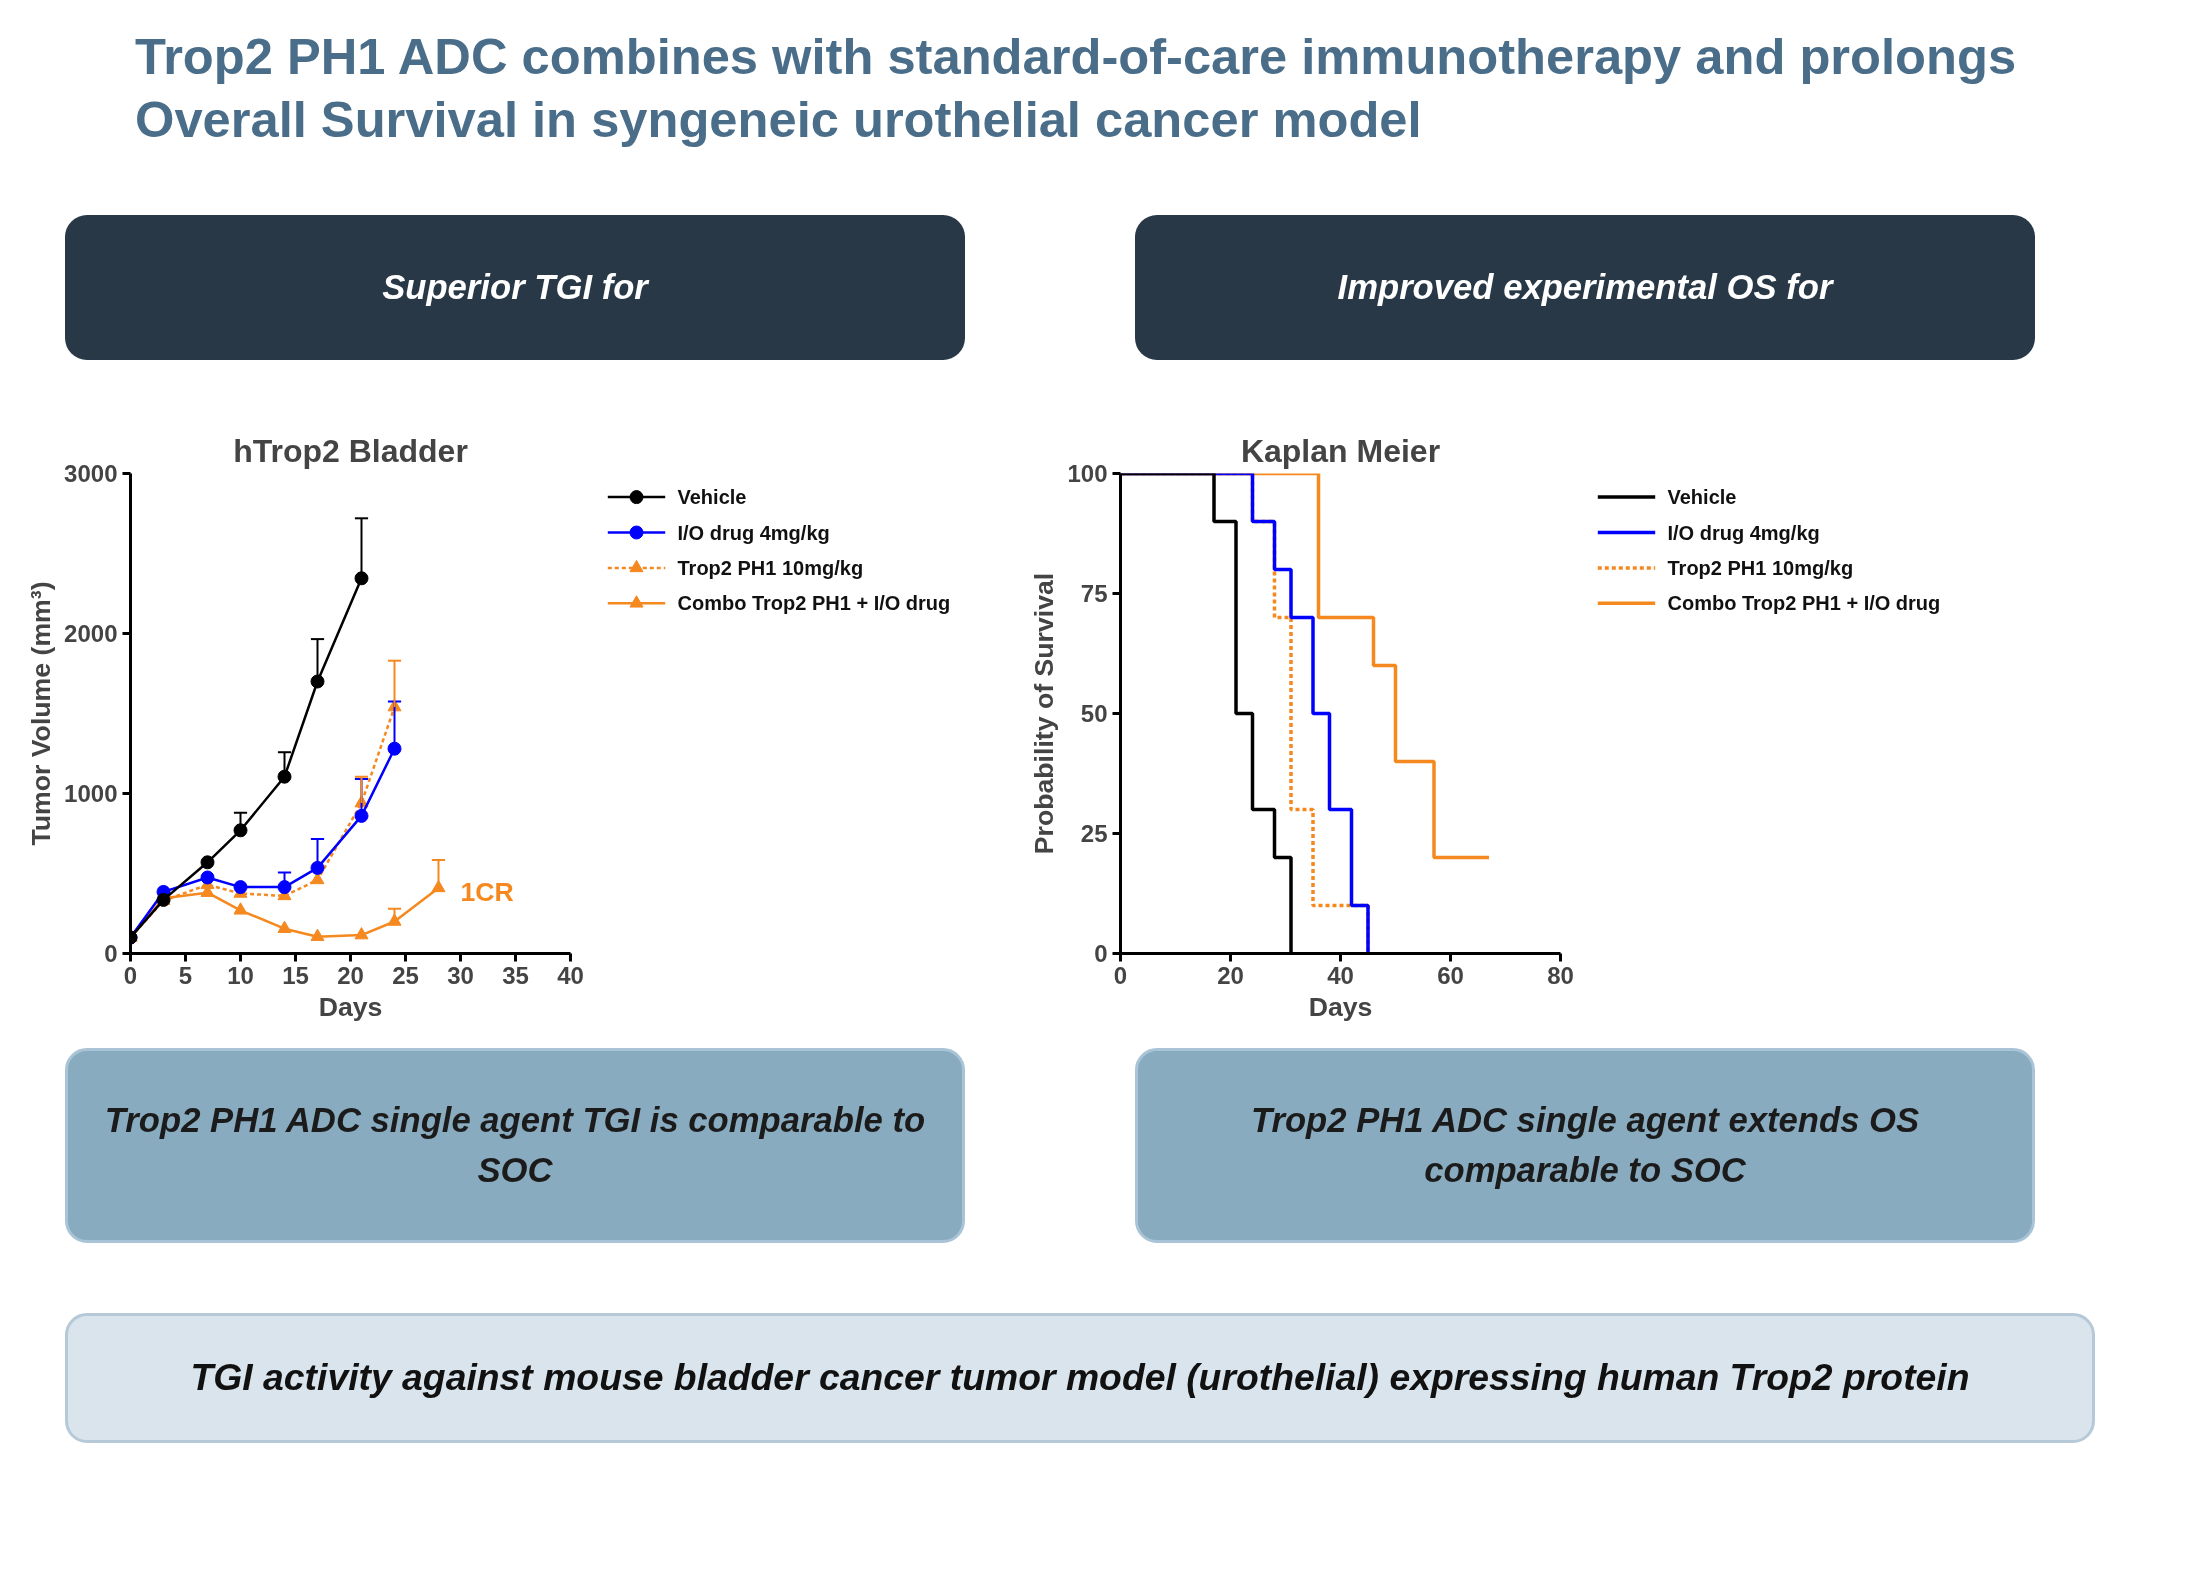  Describe the element at coordinates (1044, 713) in the screenshot. I see `y-axis-title: Probability of Survival` at that location.